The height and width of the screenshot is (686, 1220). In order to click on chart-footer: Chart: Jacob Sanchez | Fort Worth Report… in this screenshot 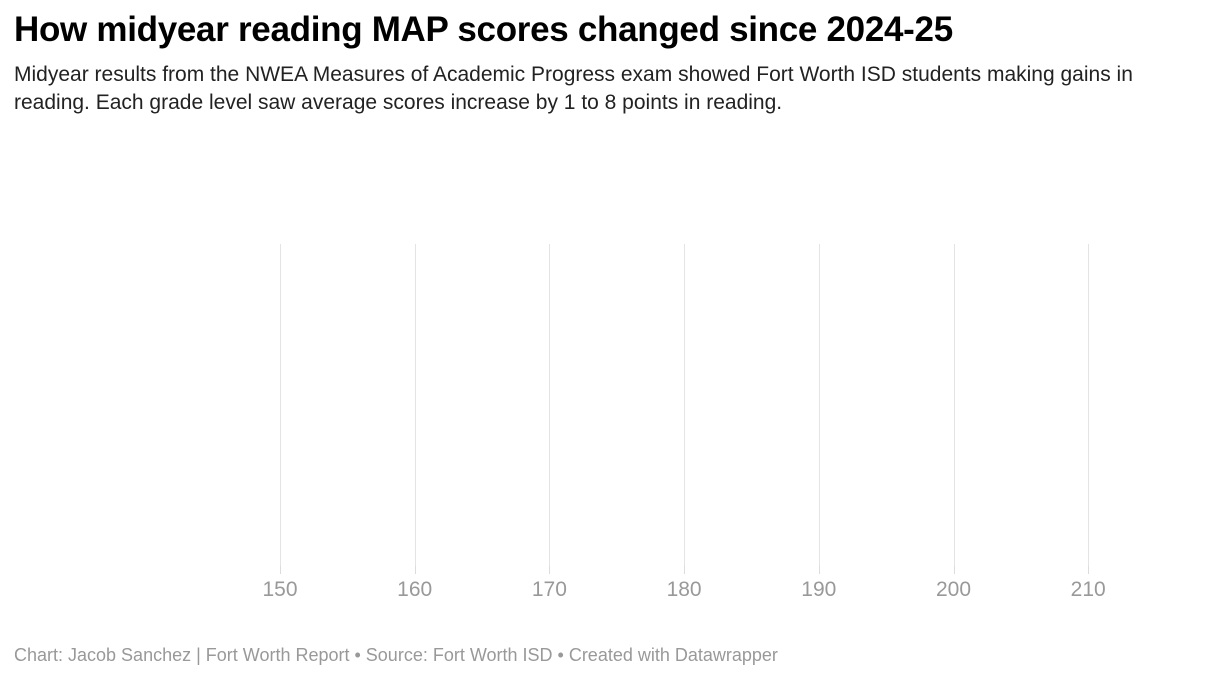, I will do `click(396, 655)`.